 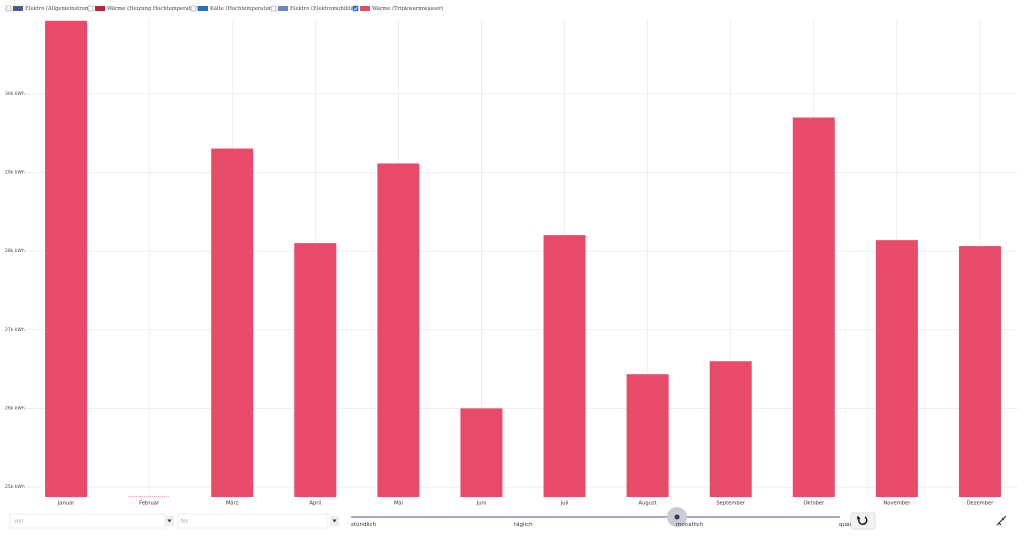 I want to click on reset-button, so click(x=863, y=521).